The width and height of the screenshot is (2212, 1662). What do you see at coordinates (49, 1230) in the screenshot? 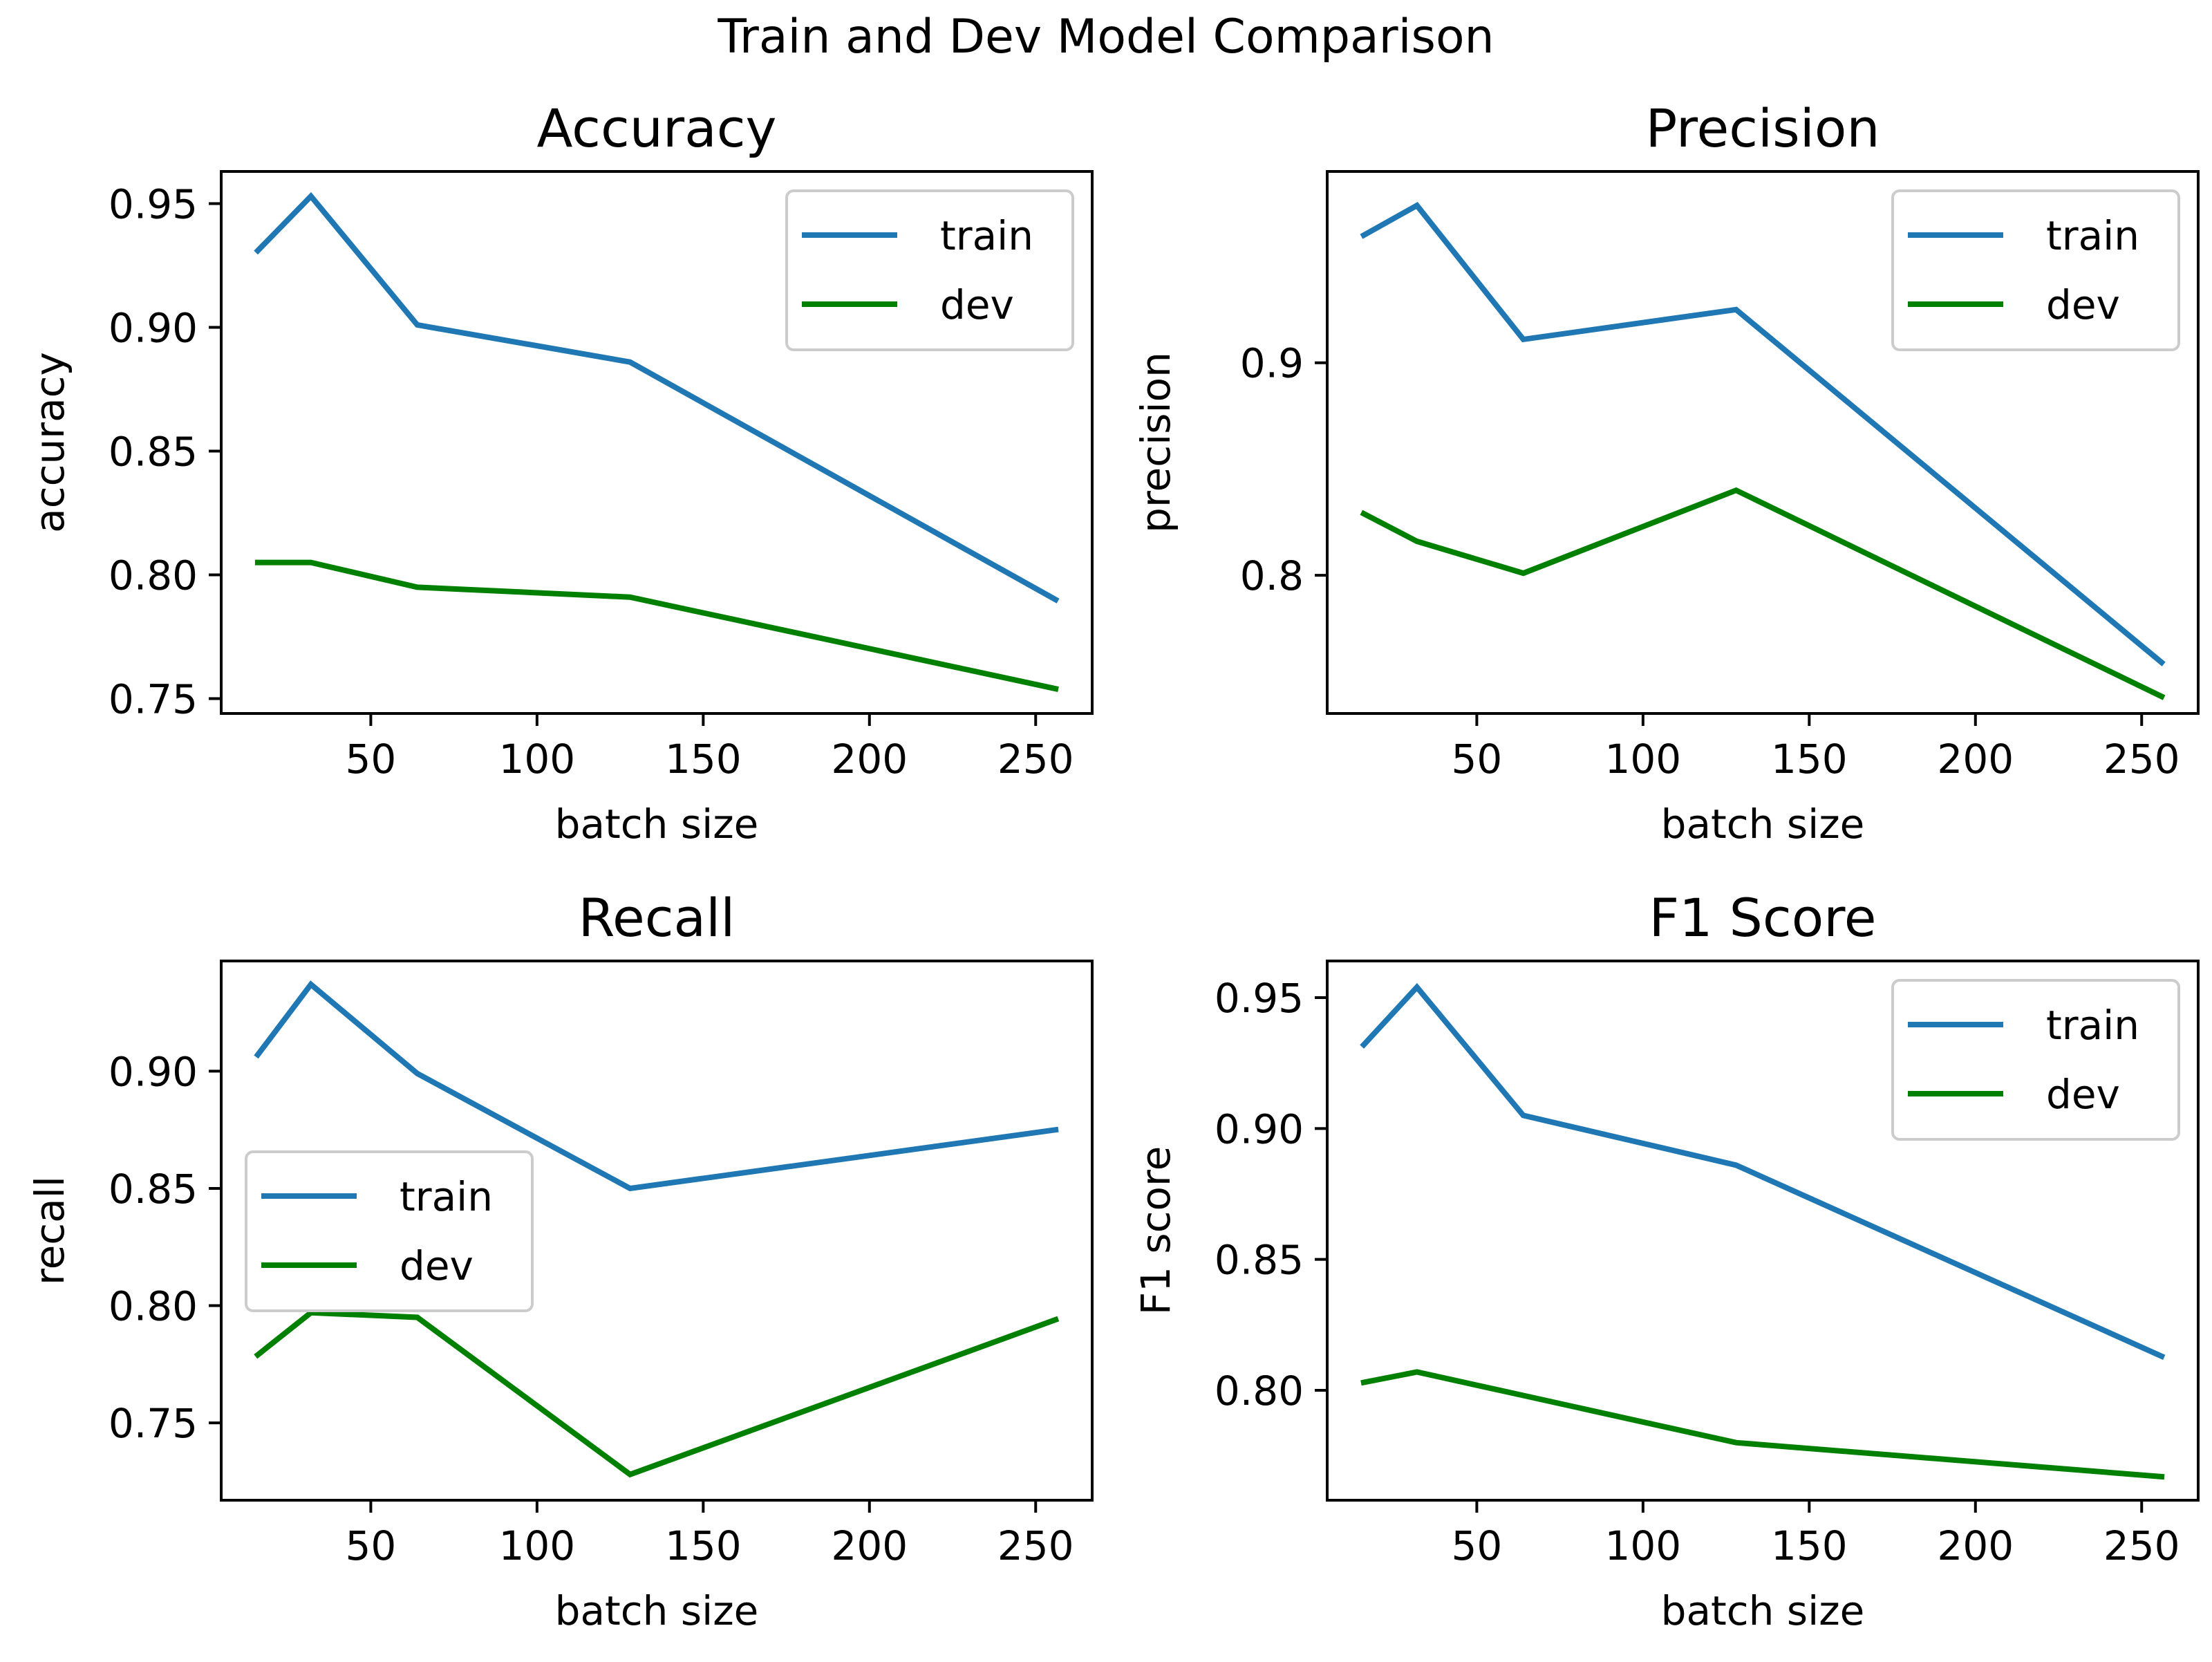
I see `y-axis-label: recall` at bounding box center [49, 1230].